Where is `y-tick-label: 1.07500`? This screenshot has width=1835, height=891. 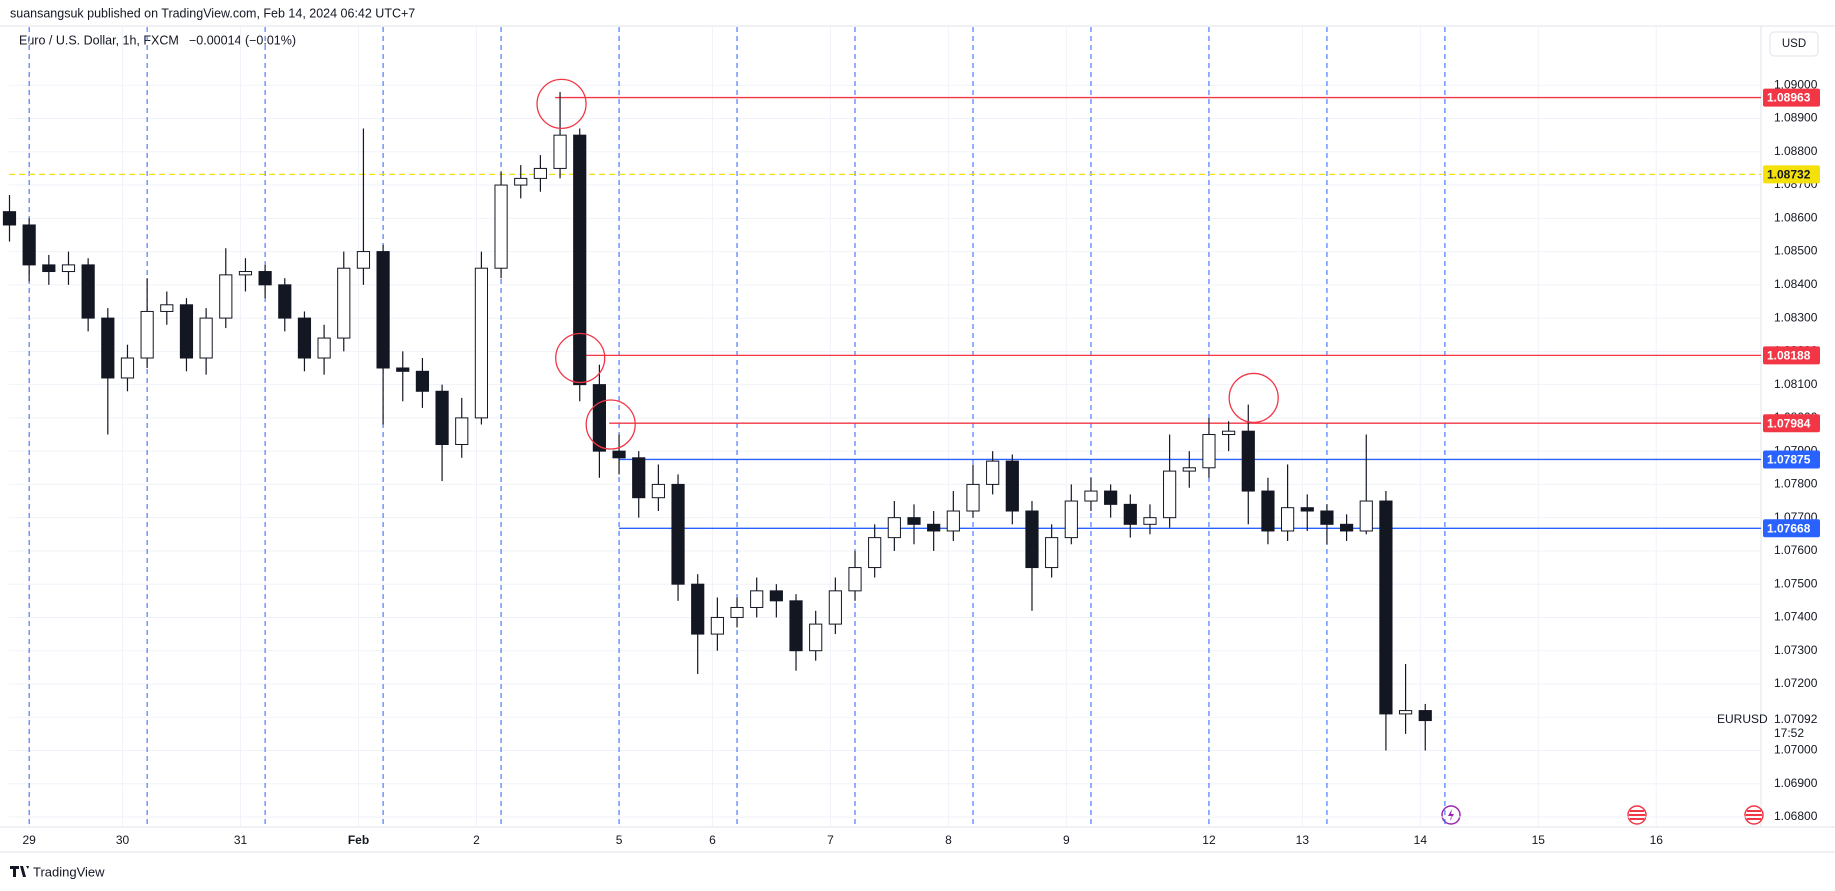
y-tick-label: 1.07500 is located at coordinates (1796, 583).